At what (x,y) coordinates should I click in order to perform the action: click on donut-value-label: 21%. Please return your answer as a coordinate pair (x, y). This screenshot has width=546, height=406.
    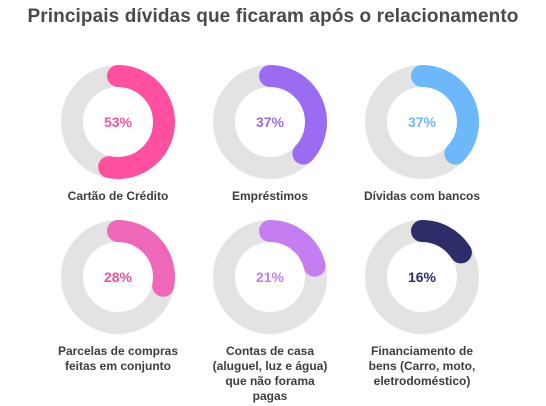
    Looking at the image, I should click on (270, 277).